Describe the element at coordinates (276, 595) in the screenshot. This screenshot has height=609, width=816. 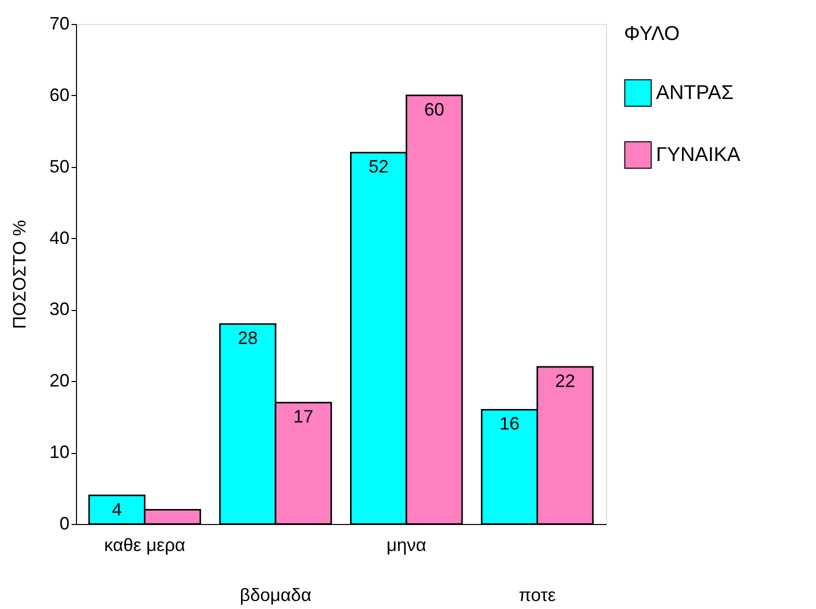
I see `x-tick-label: βδομαδα` at that location.